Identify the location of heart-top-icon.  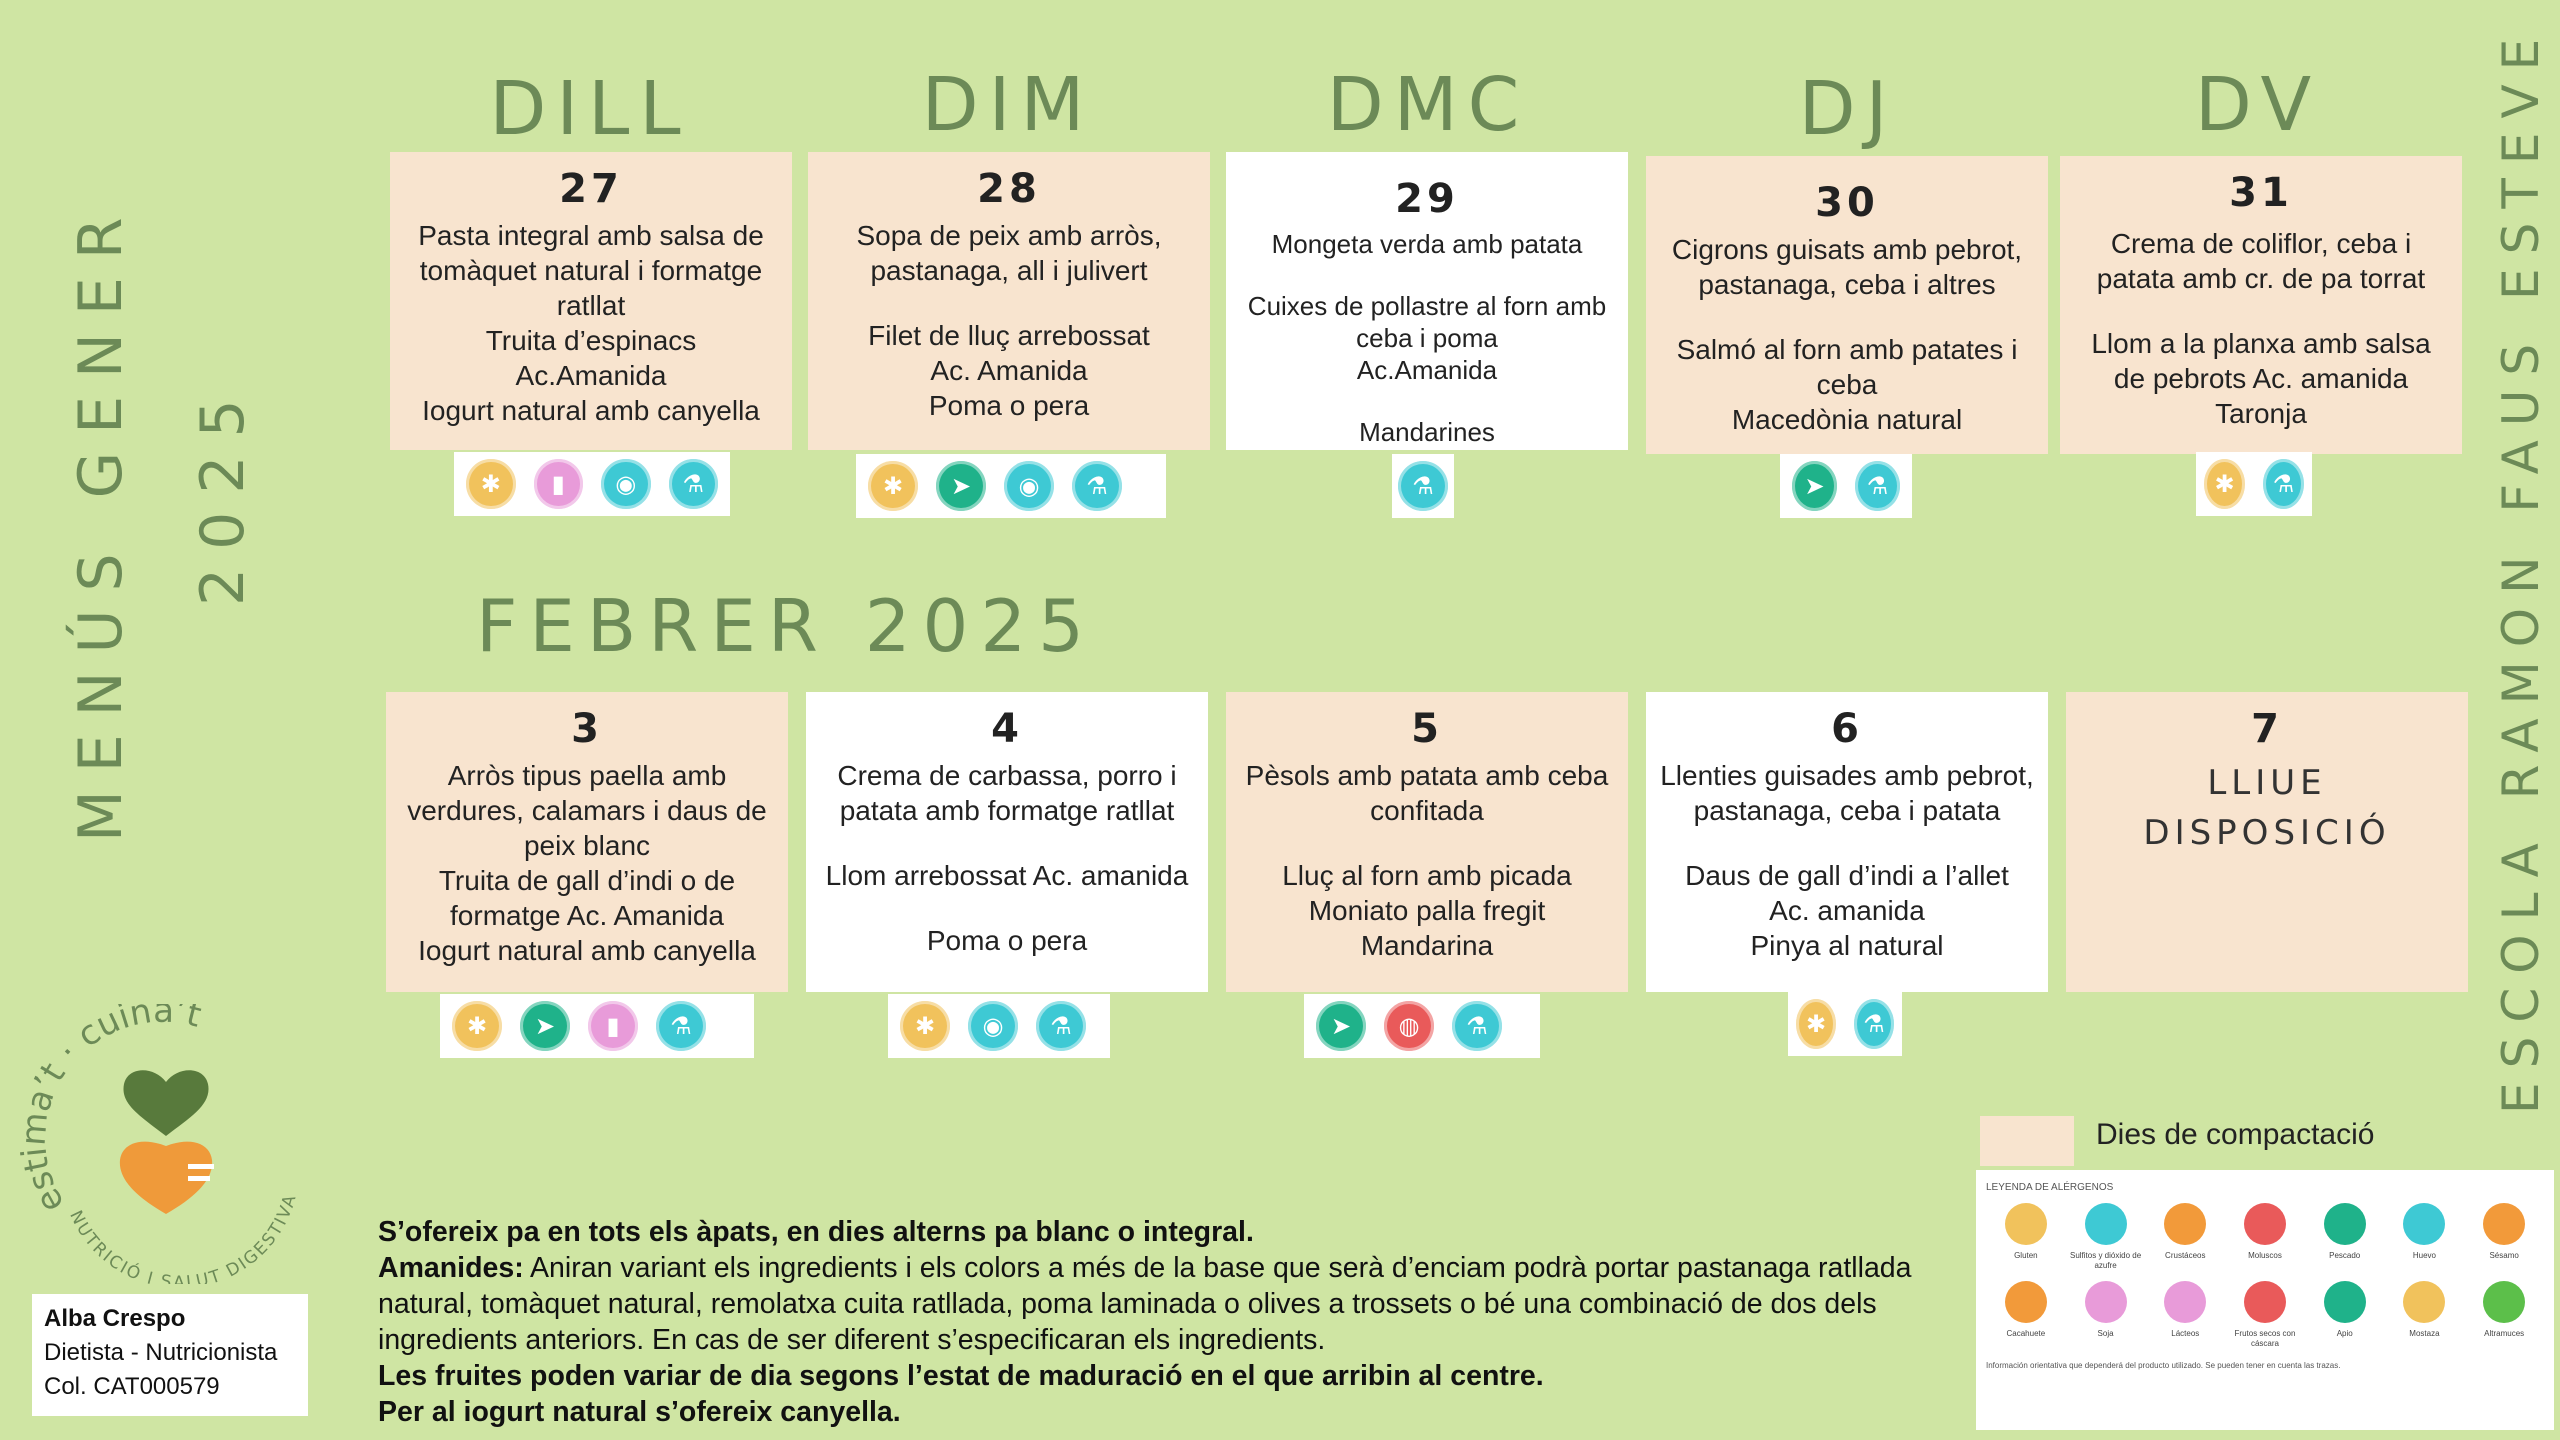
(166, 1103).